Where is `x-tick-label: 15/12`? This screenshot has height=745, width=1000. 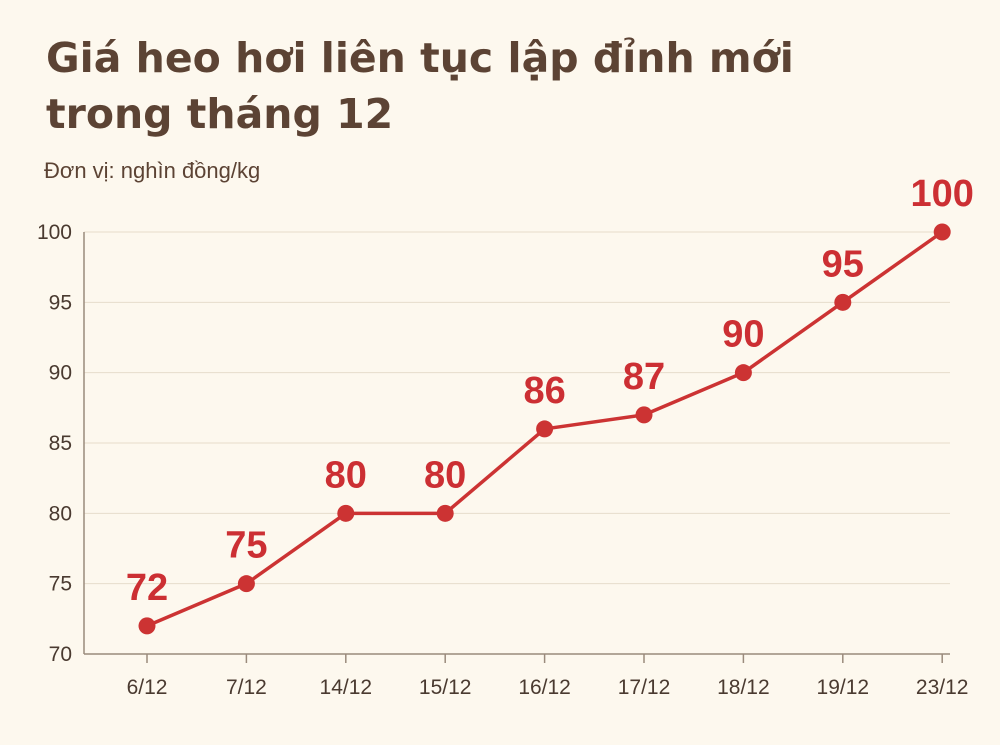 x-tick-label: 15/12 is located at coordinates (445, 687).